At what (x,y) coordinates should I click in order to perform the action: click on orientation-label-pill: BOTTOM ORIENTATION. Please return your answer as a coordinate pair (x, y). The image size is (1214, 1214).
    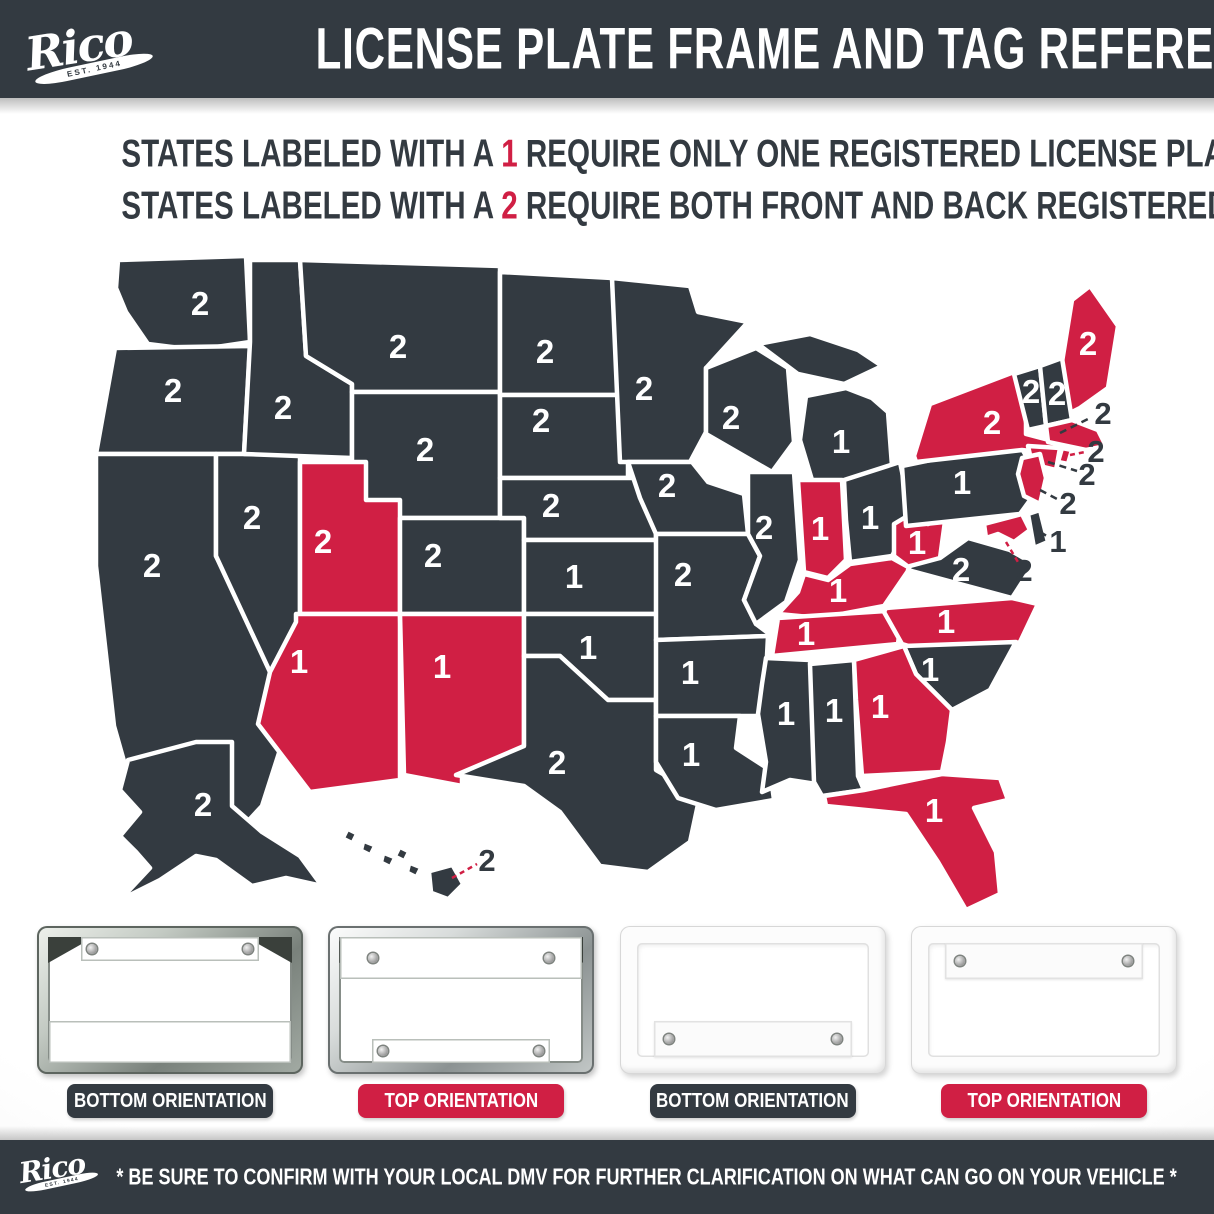
    Looking at the image, I should click on (752, 1101).